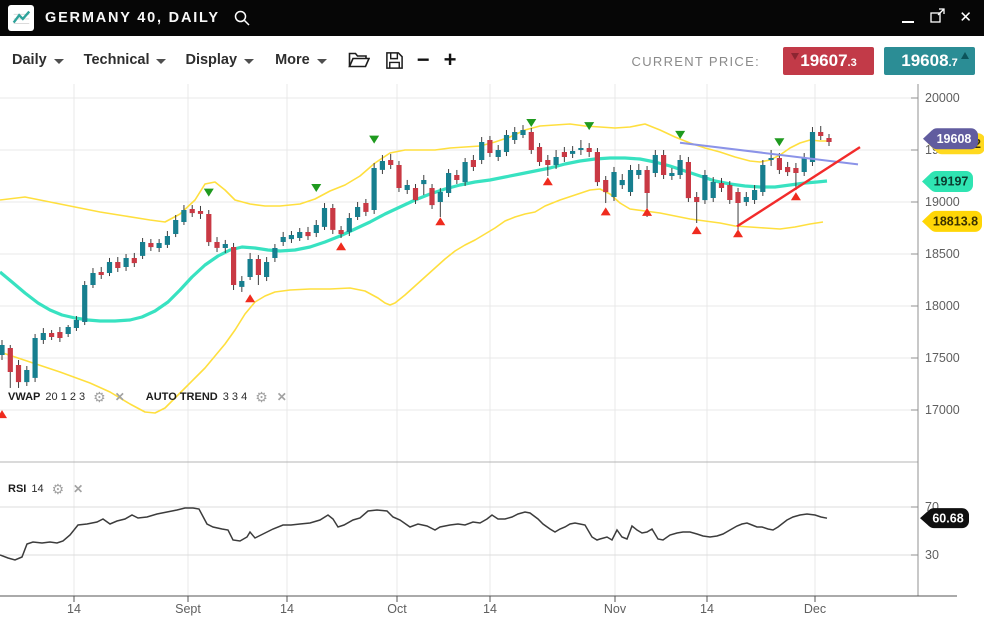  What do you see at coordinates (909, 18) in the screenshot?
I see `minimize-icon` at bounding box center [909, 18].